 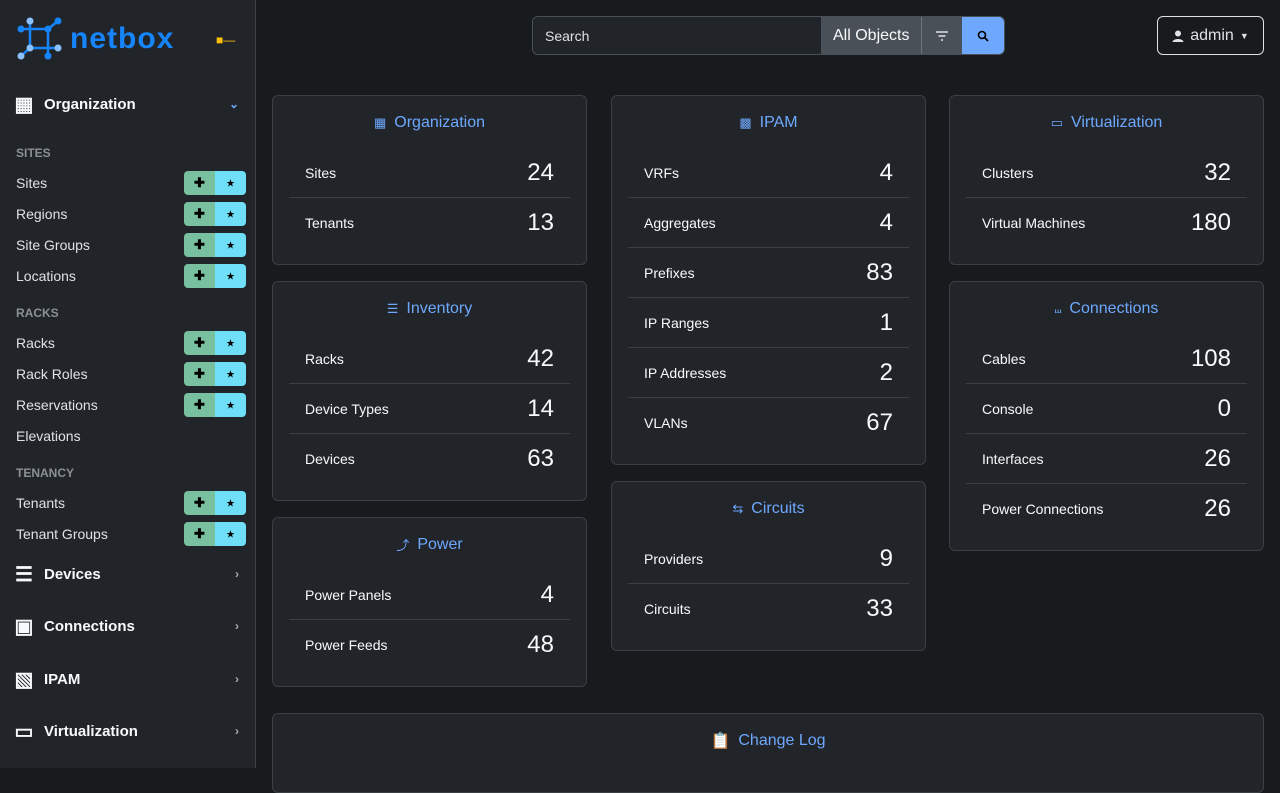 I want to click on list-item: IP Ranges 1, so click(x=768, y=323).